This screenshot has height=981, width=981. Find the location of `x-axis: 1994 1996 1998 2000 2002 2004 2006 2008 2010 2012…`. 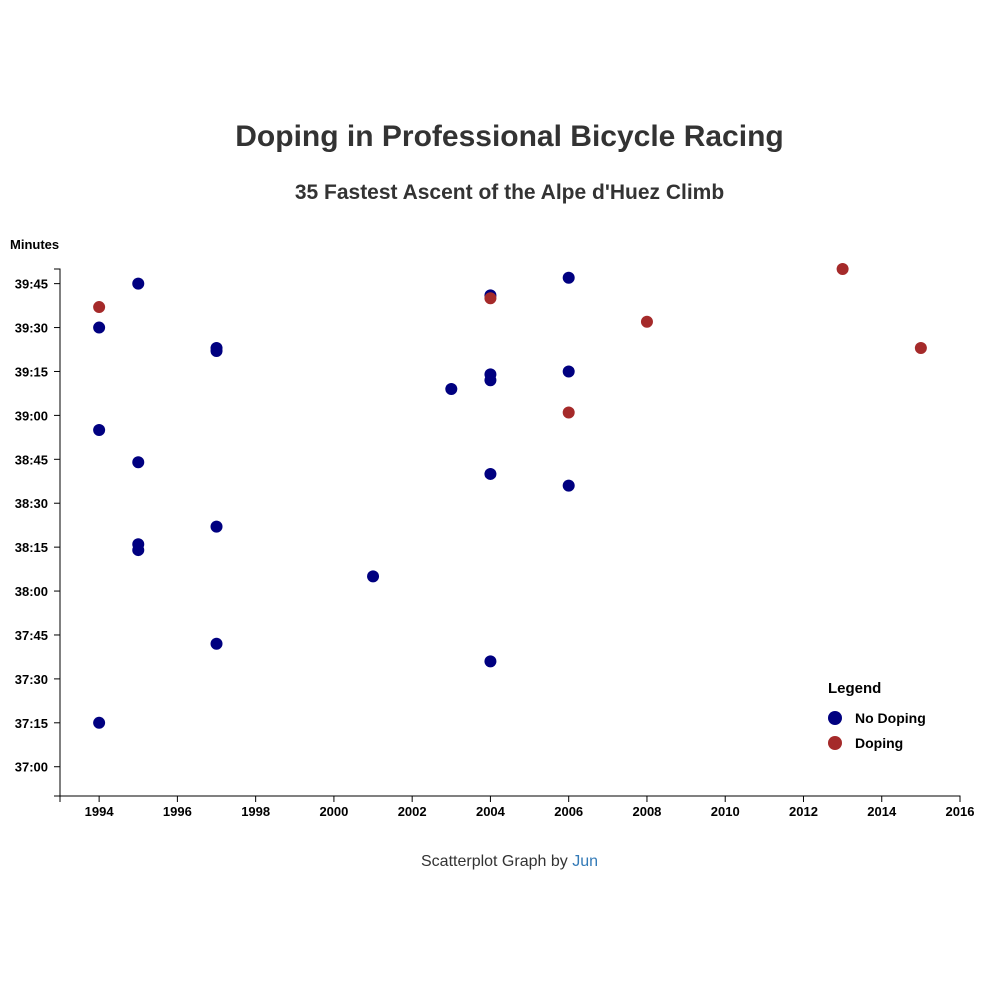

x-axis: 1994 1996 1998 2000 2002 2004 2006 2008 2010 2012… is located at coordinates (517, 807).